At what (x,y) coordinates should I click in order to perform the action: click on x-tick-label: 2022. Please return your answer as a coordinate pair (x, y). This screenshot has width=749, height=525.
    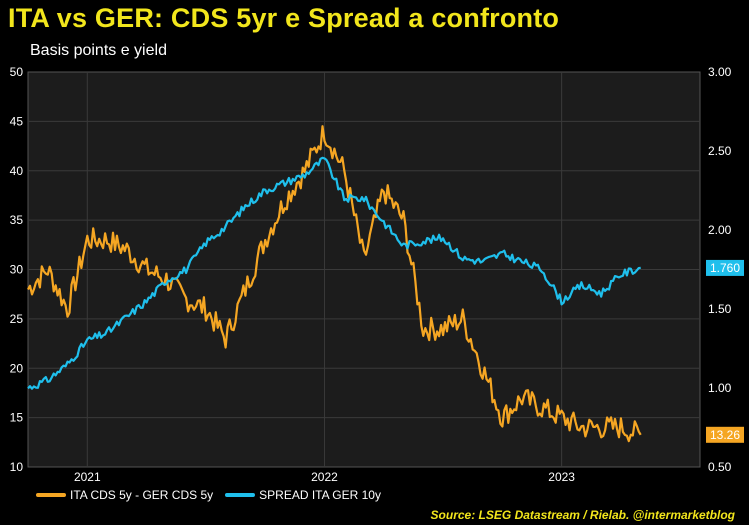
    Looking at the image, I should click on (324, 477).